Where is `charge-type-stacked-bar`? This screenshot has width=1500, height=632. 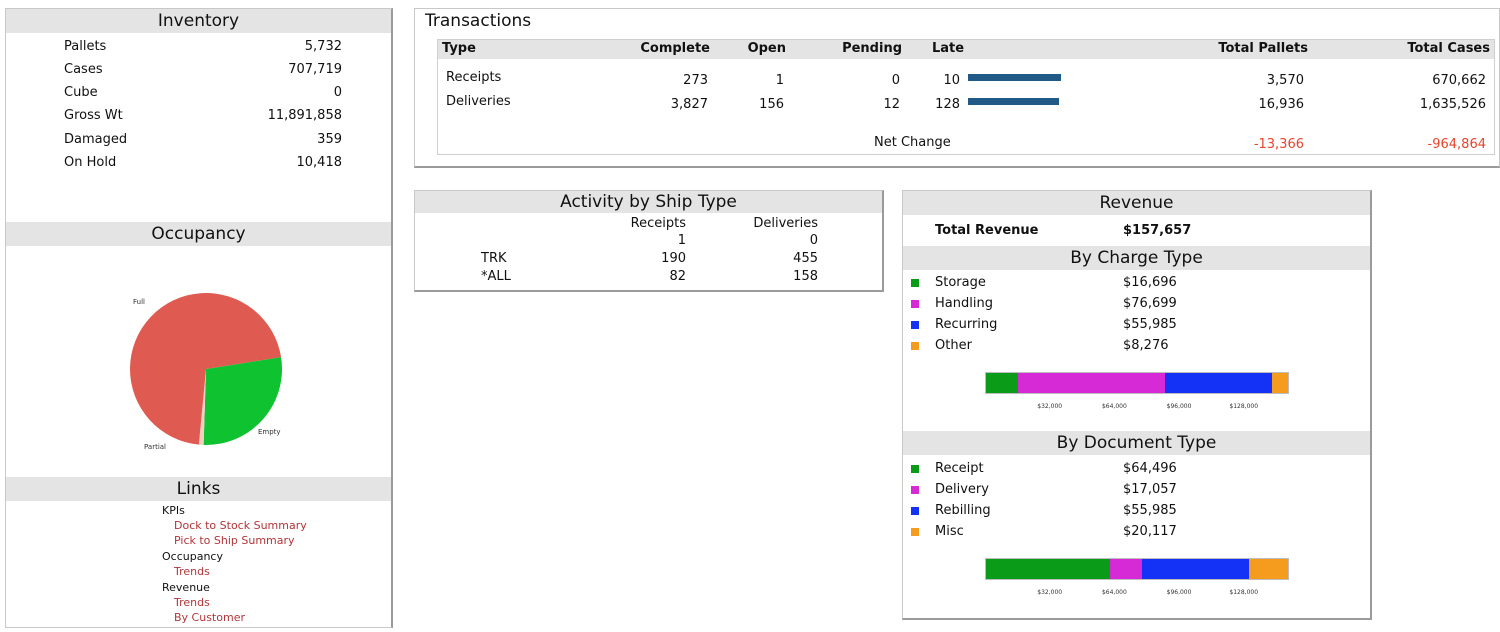
charge-type-stacked-bar is located at coordinates (1137, 383).